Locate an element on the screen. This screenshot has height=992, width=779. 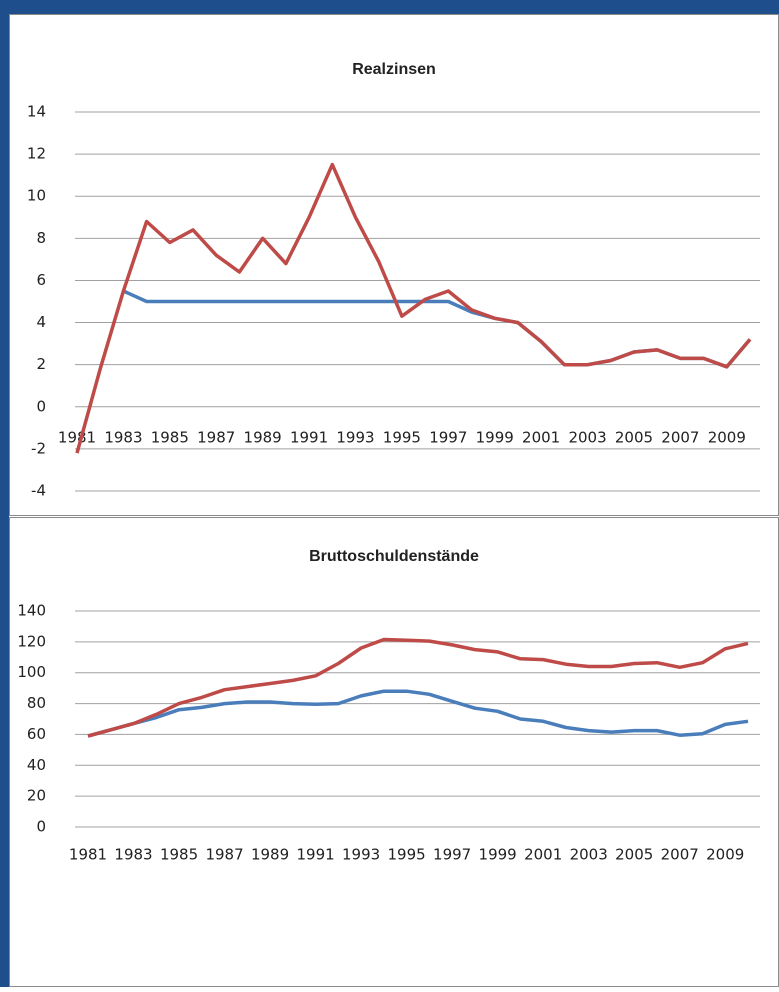
y-tick-label: -2 is located at coordinates (38, 448).